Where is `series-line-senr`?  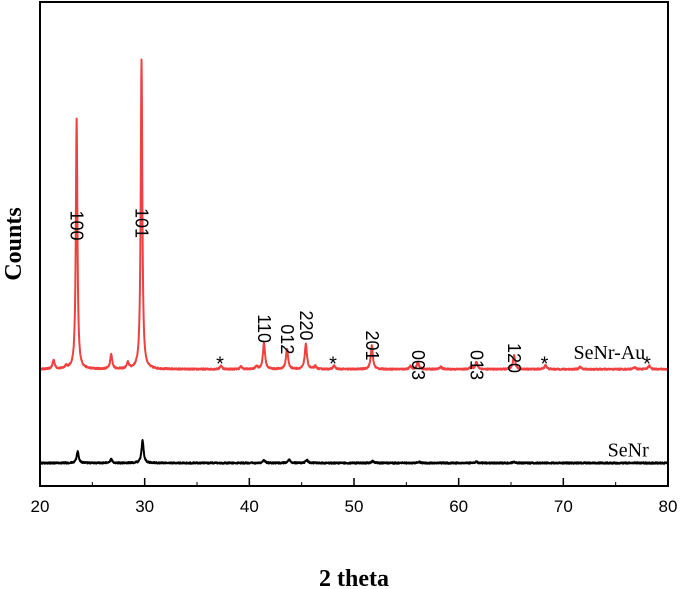
series-line-senr is located at coordinates (354, 452).